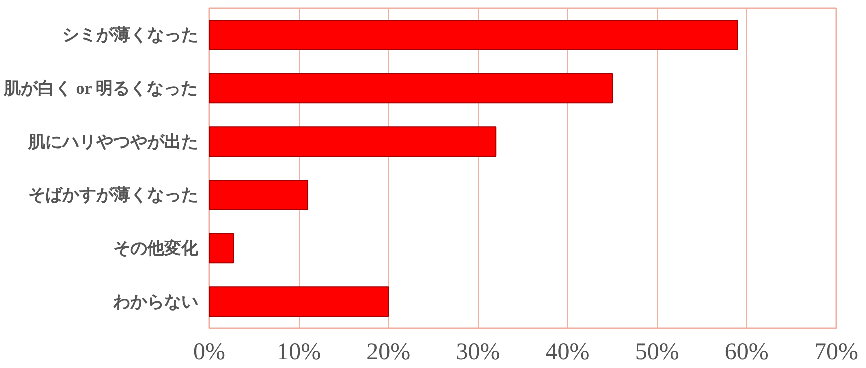 Image resolution: width=866 pixels, height=368 pixels. What do you see at coordinates (388, 353) in the screenshot?
I see `x-tick-label: 20%` at bounding box center [388, 353].